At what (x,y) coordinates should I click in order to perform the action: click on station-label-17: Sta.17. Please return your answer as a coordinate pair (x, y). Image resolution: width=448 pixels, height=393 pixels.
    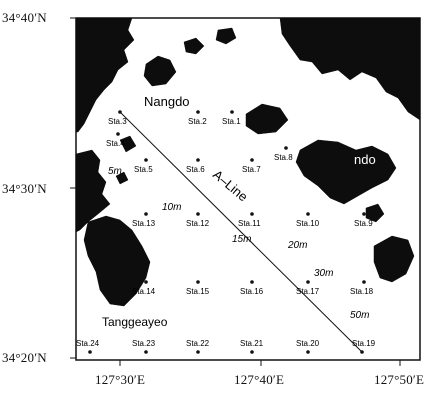
    Looking at the image, I should click on (308, 291).